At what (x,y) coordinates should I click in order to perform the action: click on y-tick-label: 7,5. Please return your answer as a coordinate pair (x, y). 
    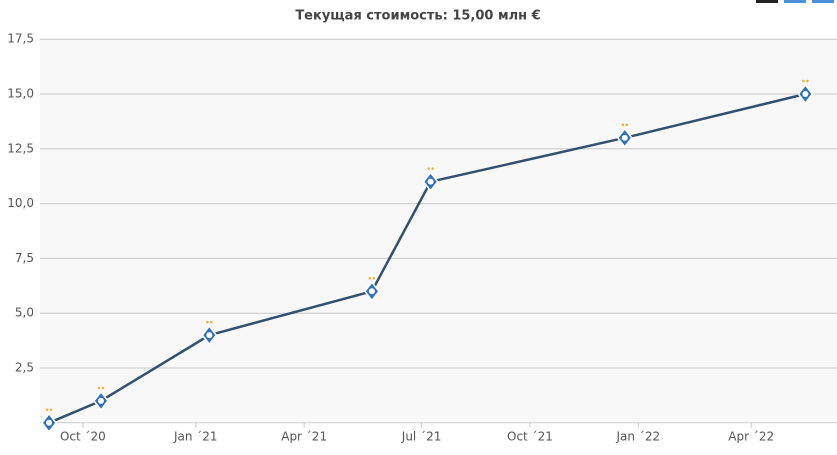
    Looking at the image, I should click on (24, 258).